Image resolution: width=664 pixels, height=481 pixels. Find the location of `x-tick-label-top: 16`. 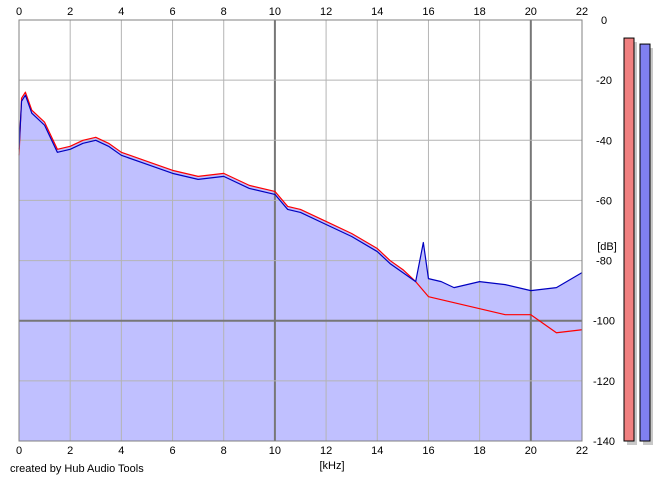

x-tick-label-top: 16 is located at coordinates (428, 12).